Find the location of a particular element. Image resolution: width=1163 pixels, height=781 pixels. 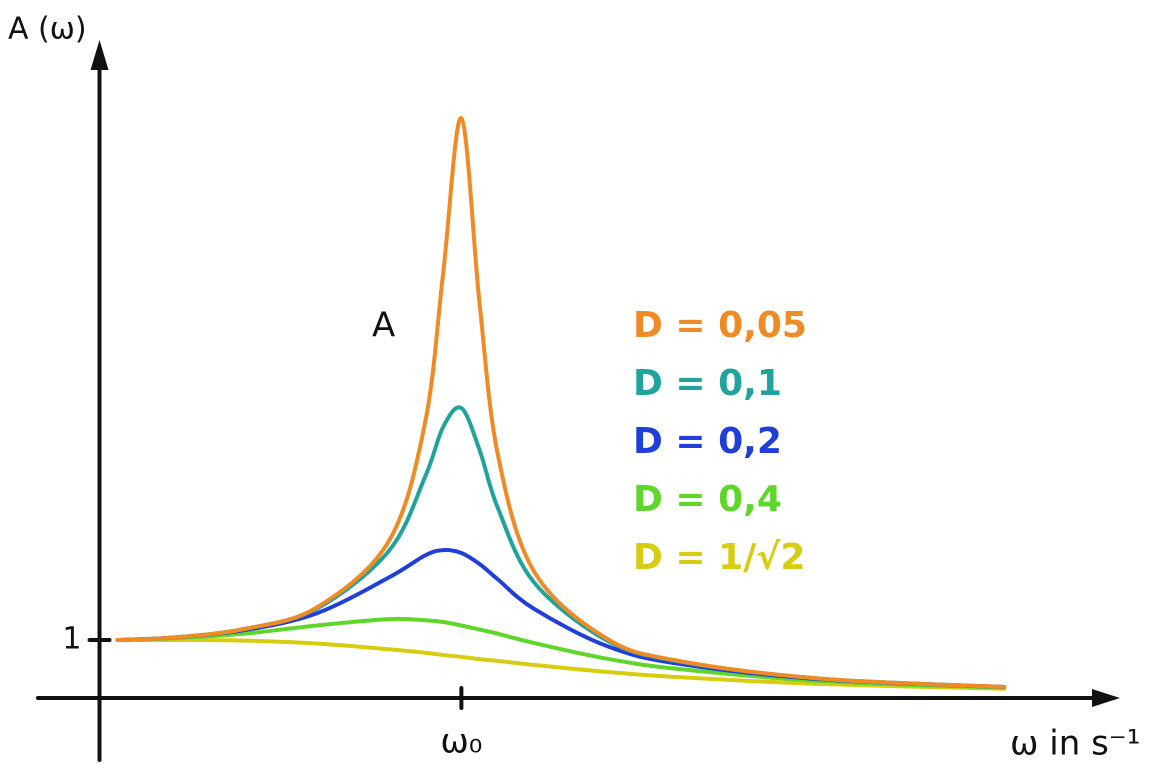

annotation: A is located at coordinates (383, 326).